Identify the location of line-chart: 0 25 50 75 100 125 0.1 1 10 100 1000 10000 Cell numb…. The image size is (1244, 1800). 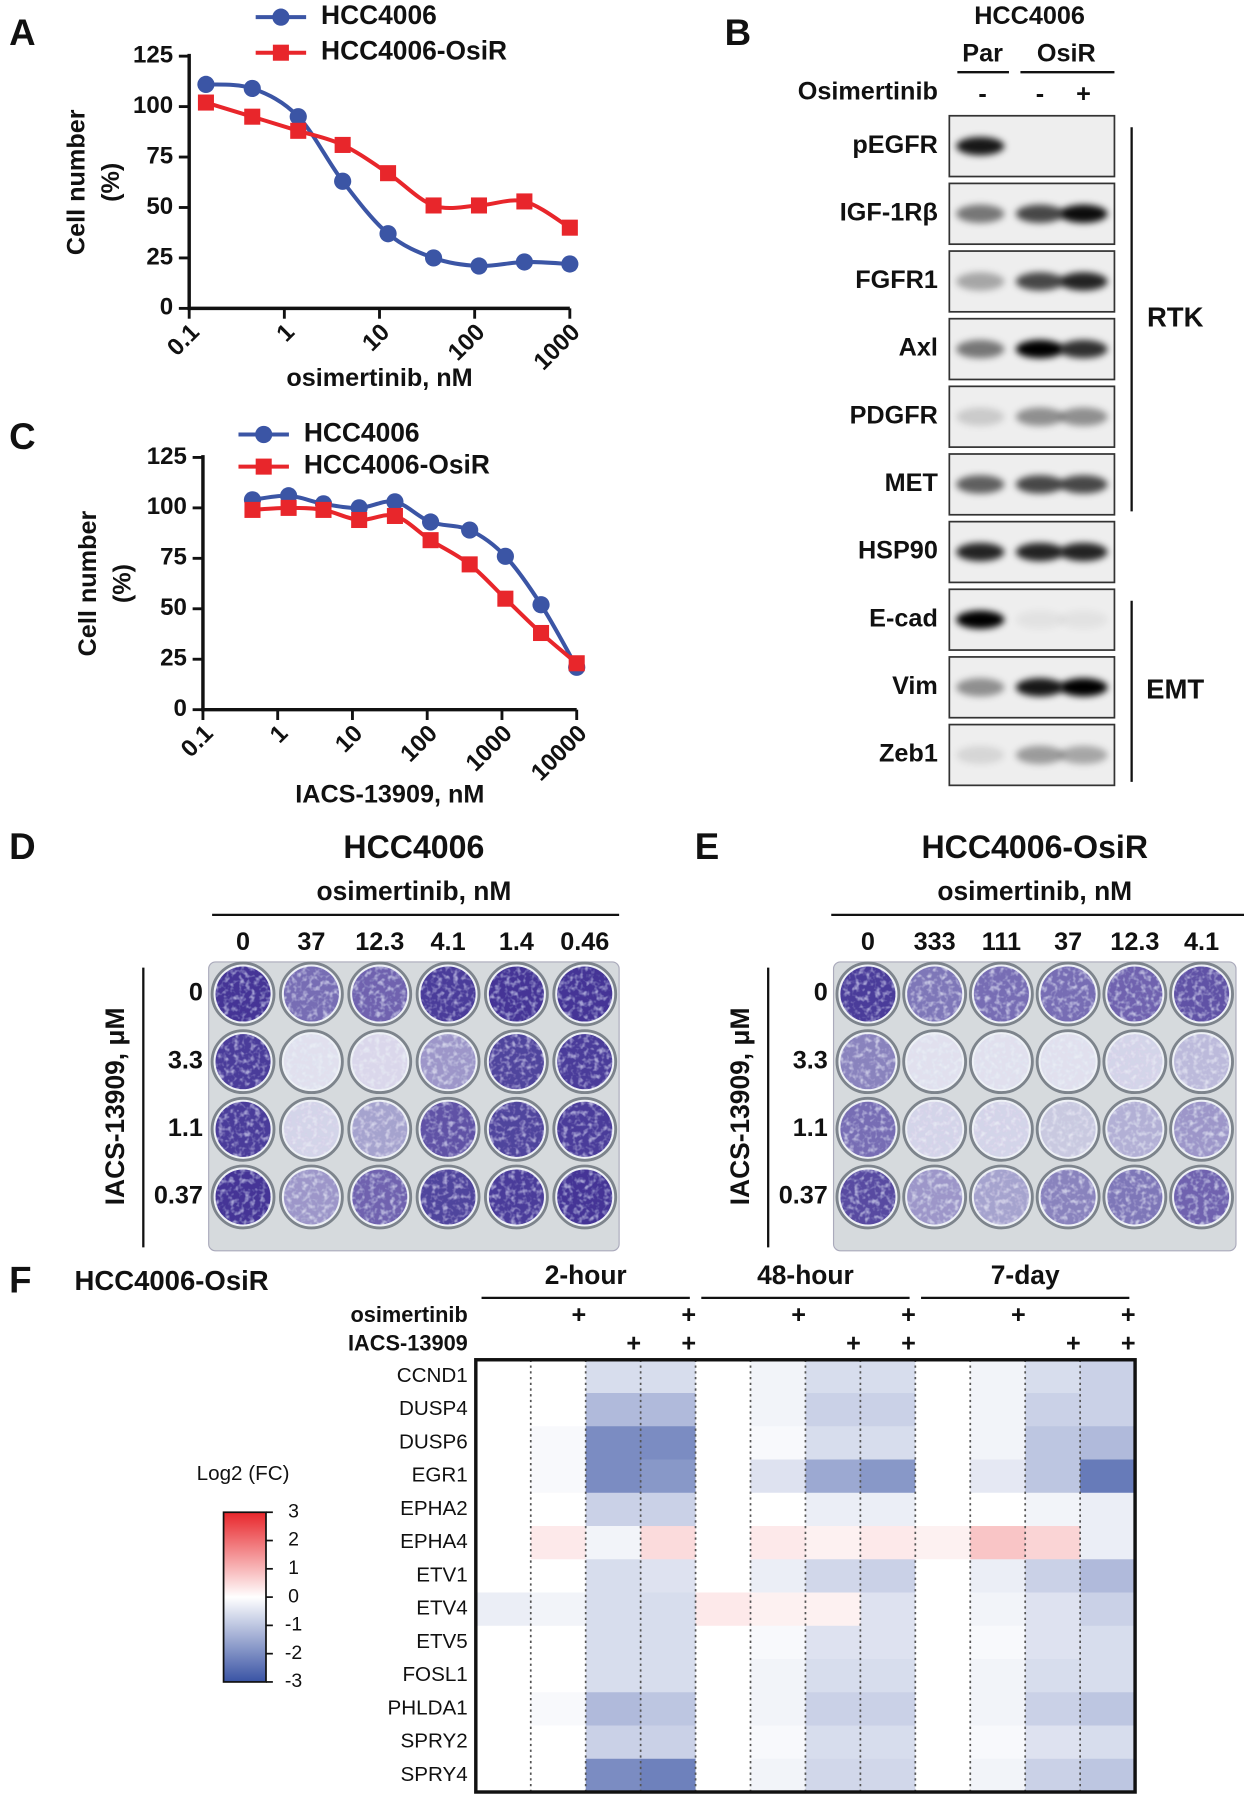
(333, 612).